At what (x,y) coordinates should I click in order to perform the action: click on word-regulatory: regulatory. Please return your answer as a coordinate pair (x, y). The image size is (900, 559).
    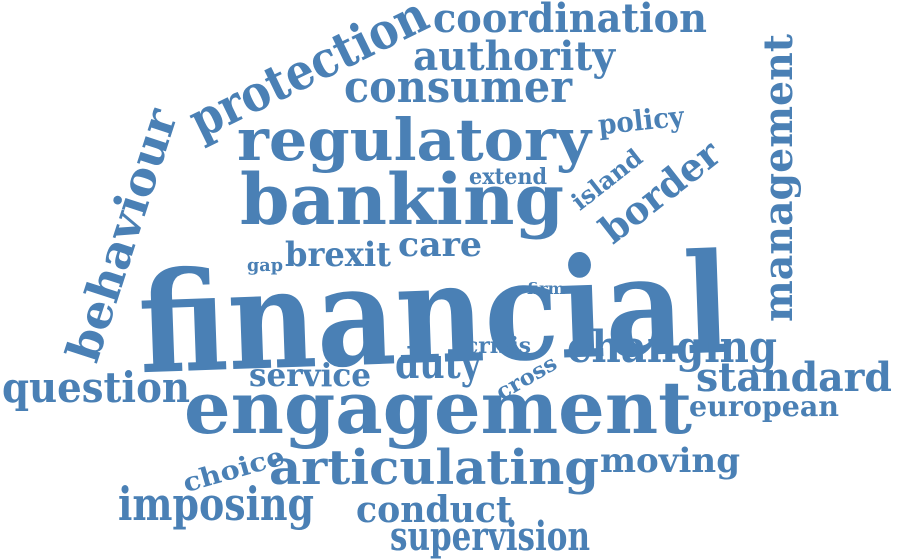
    Looking at the image, I should click on (415, 140).